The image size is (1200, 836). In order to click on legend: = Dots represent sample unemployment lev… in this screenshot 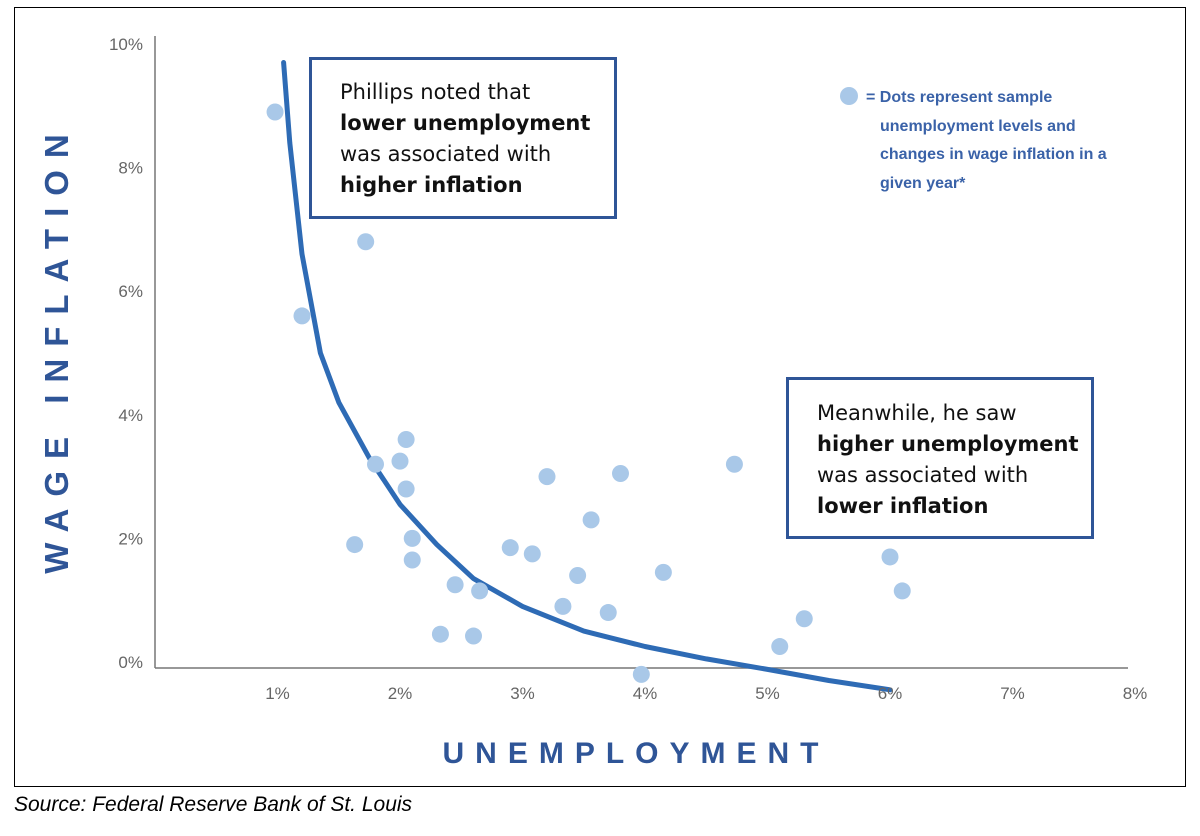, I will do `click(990, 141)`.